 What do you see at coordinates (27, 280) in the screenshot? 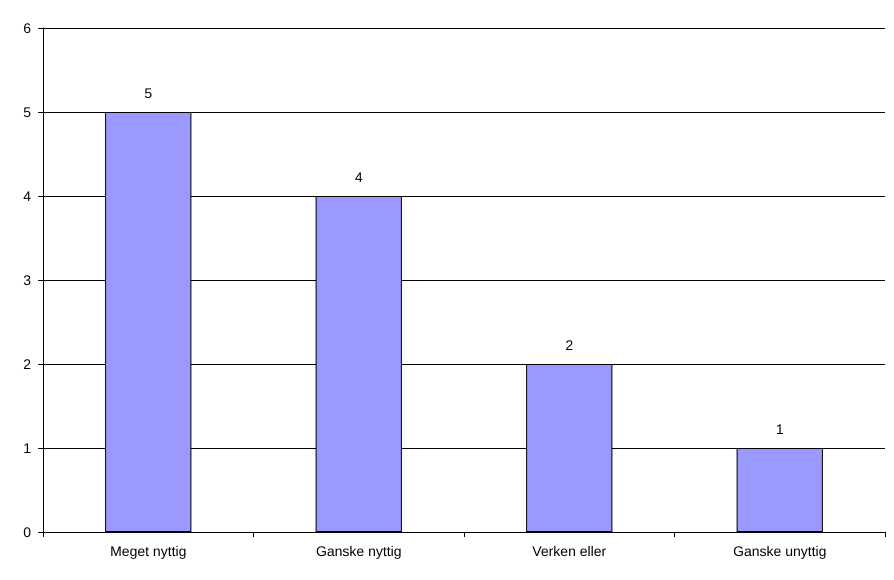
I see `y-tick-label: 3` at bounding box center [27, 280].